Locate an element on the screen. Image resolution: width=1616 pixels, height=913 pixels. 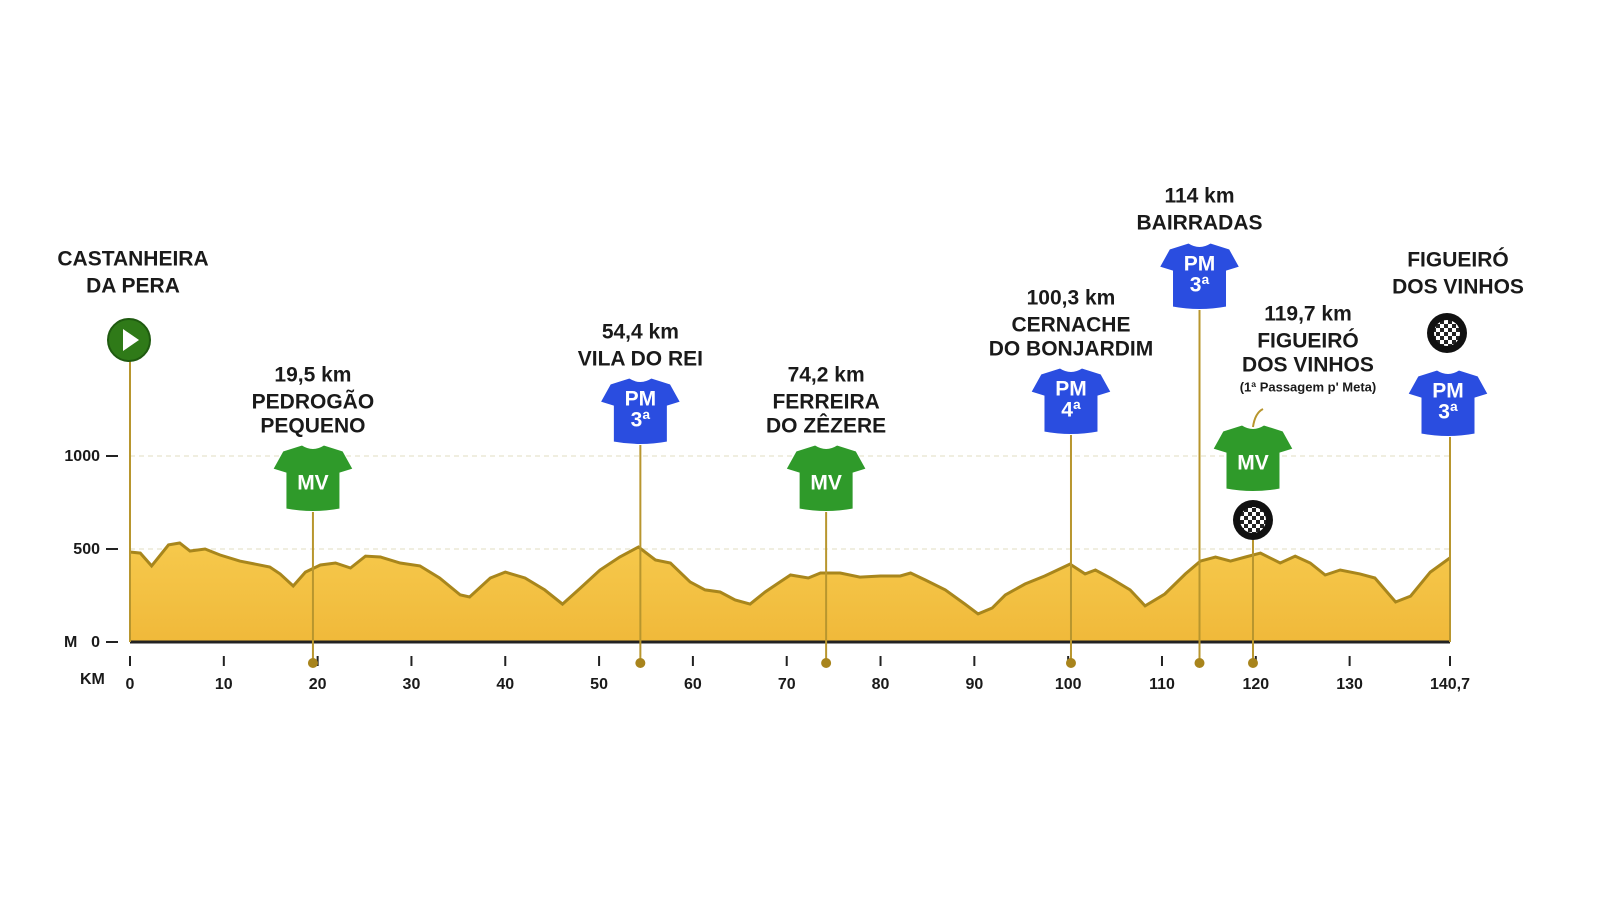
x-tick-label: 20 is located at coordinates (318, 684).